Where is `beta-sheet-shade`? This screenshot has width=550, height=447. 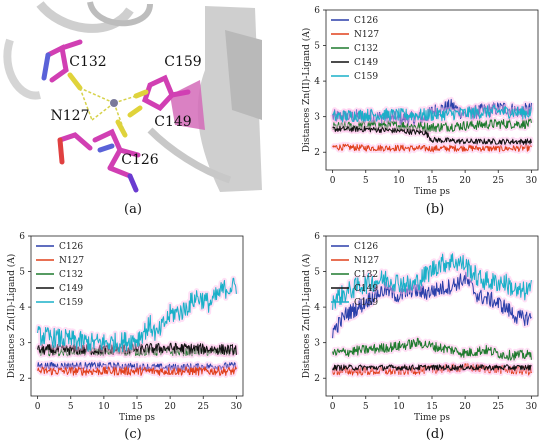
beta-sheet-shade is located at coordinates (243, 75).